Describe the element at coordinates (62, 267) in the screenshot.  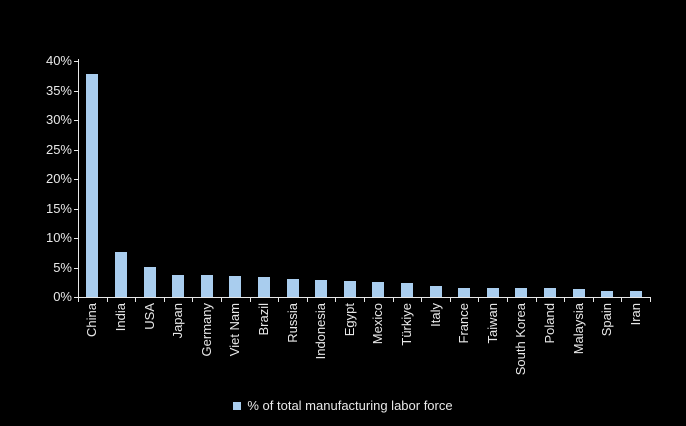
I see `y-tick-label: 5%` at that location.